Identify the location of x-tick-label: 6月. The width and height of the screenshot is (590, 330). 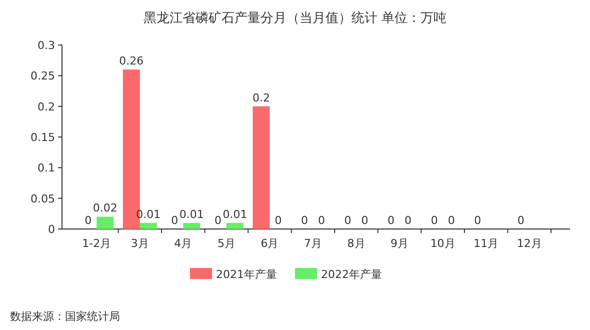
(269, 243).